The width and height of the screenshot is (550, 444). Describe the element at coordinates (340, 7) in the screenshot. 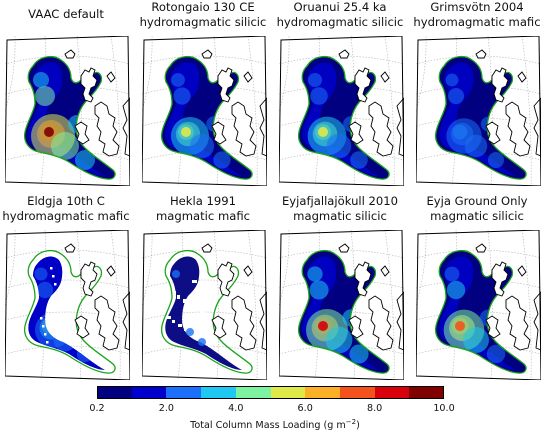

I see `panel-title: Oruanui 25.4 ka` at that location.